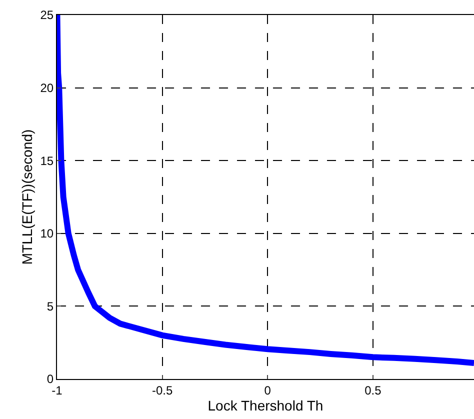  What do you see at coordinates (373, 390) in the screenshot?
I see `x-tick-label: 0.5` at bounding box center [373, 390].